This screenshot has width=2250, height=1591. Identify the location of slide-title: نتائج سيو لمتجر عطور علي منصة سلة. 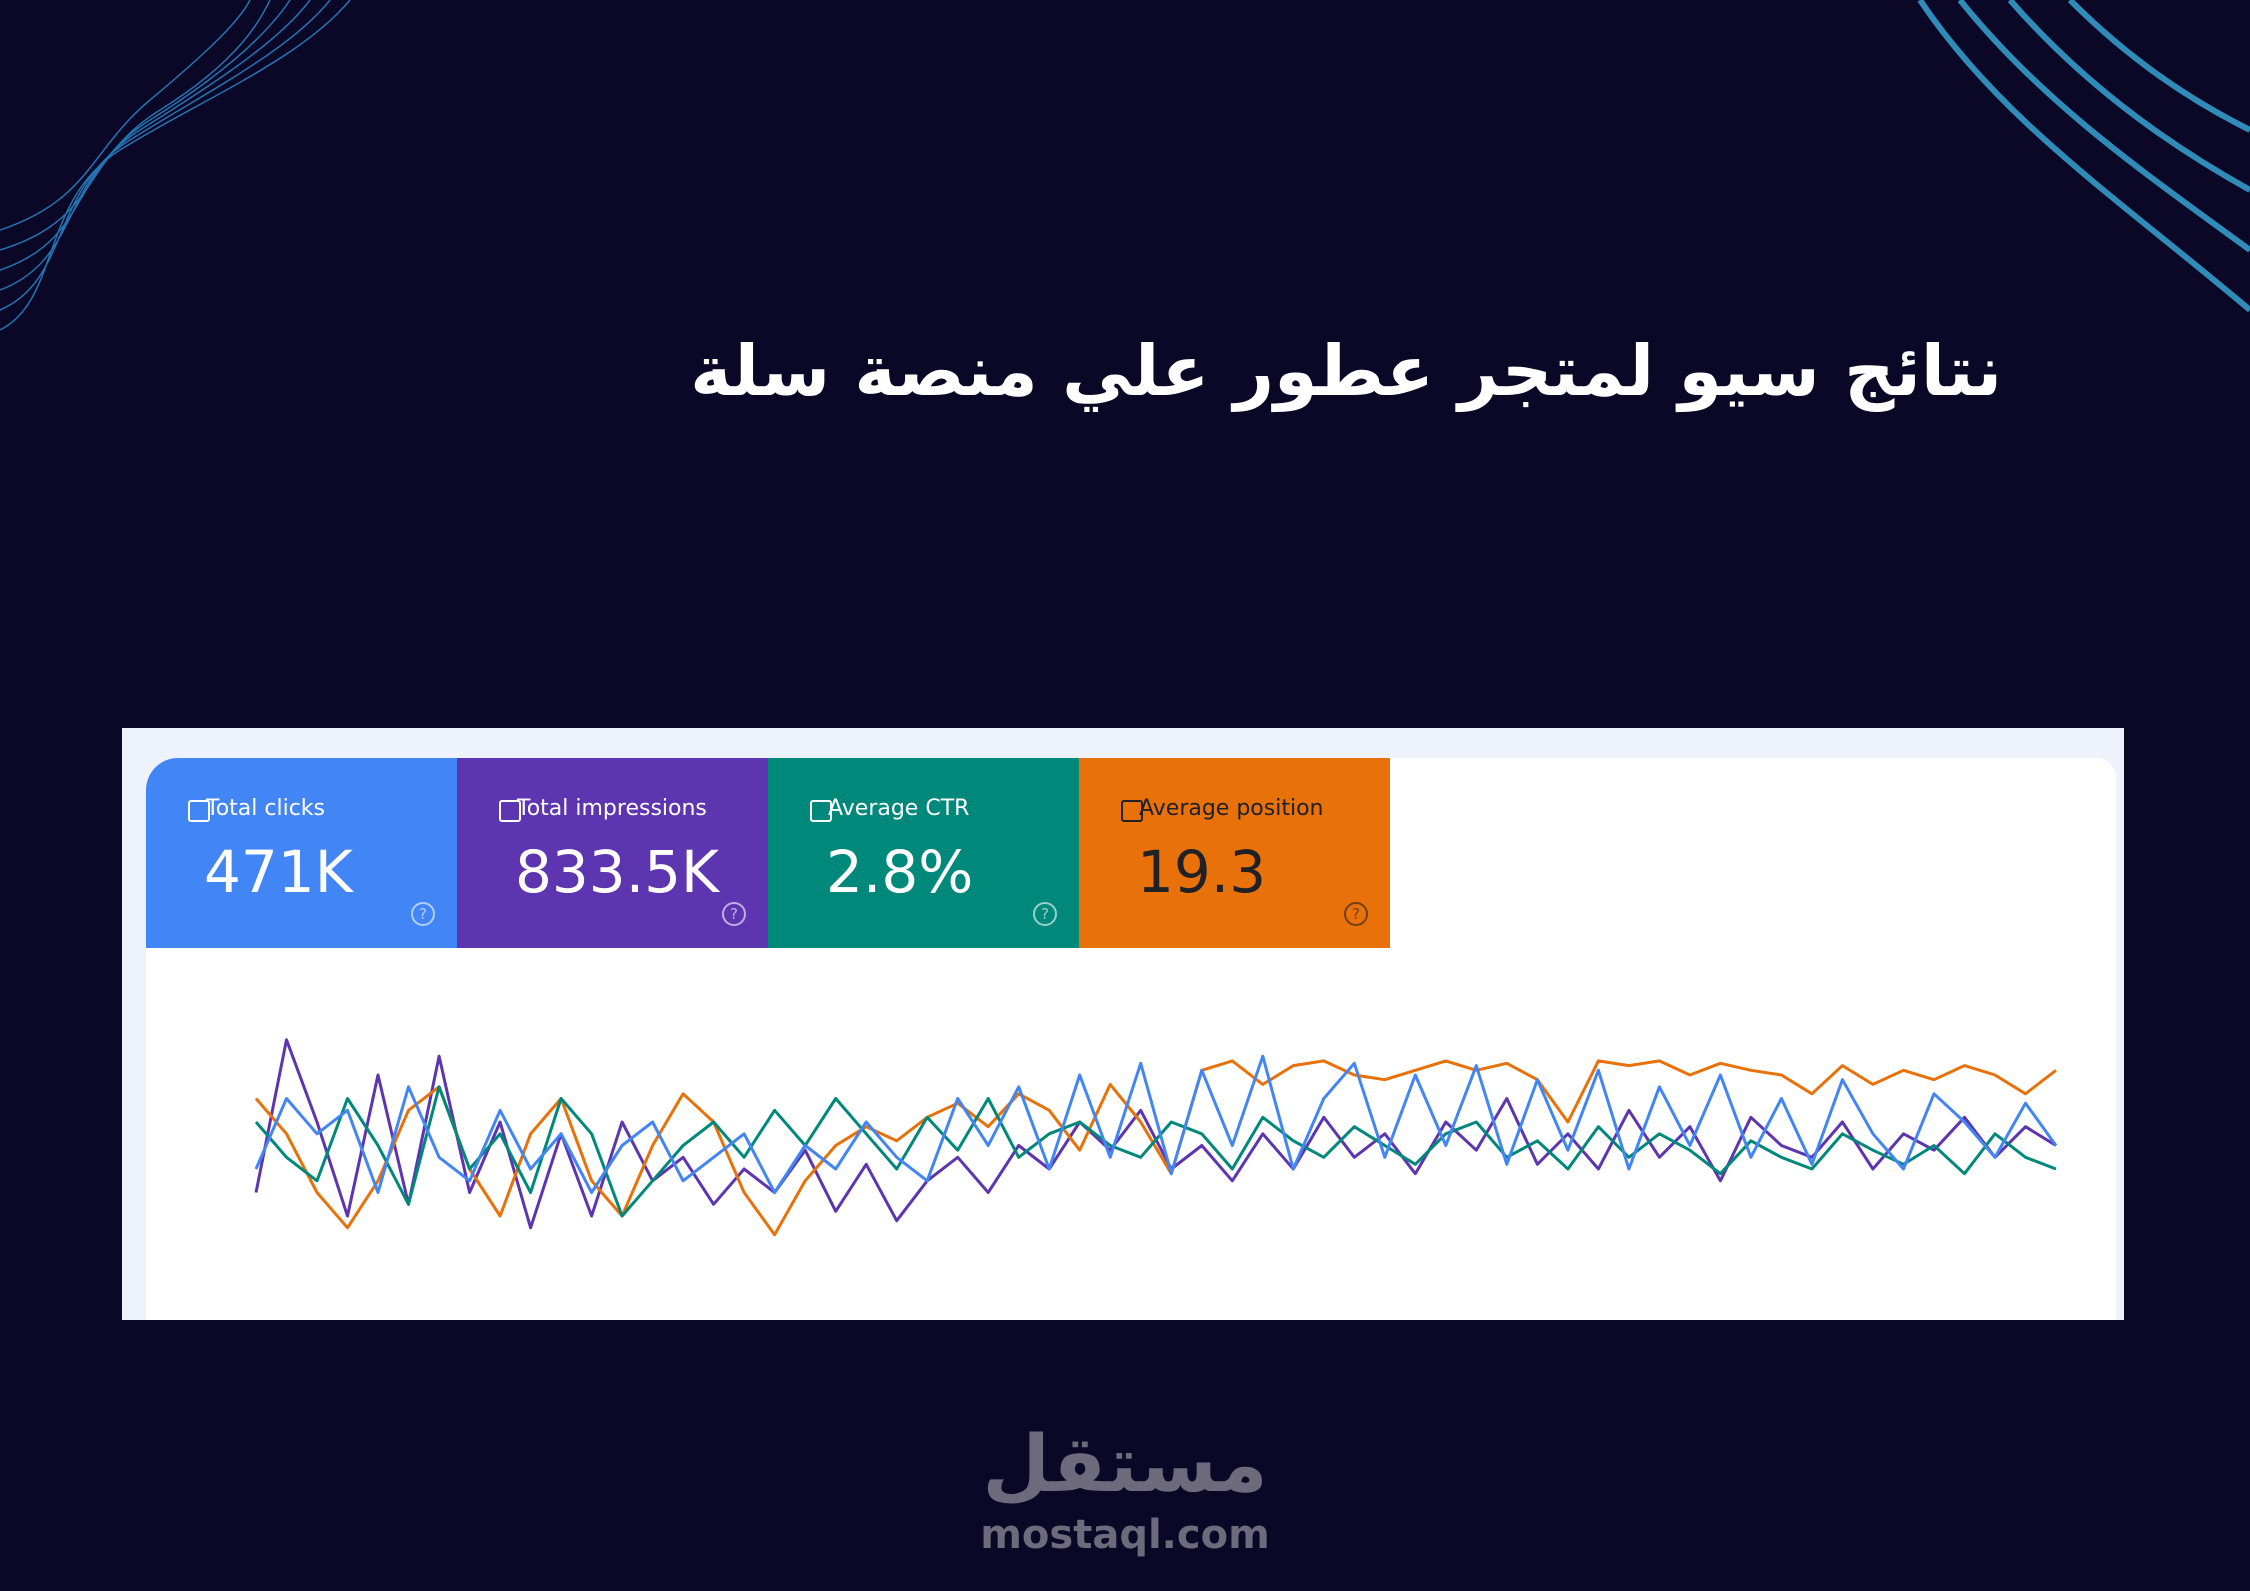
(1346, 371).